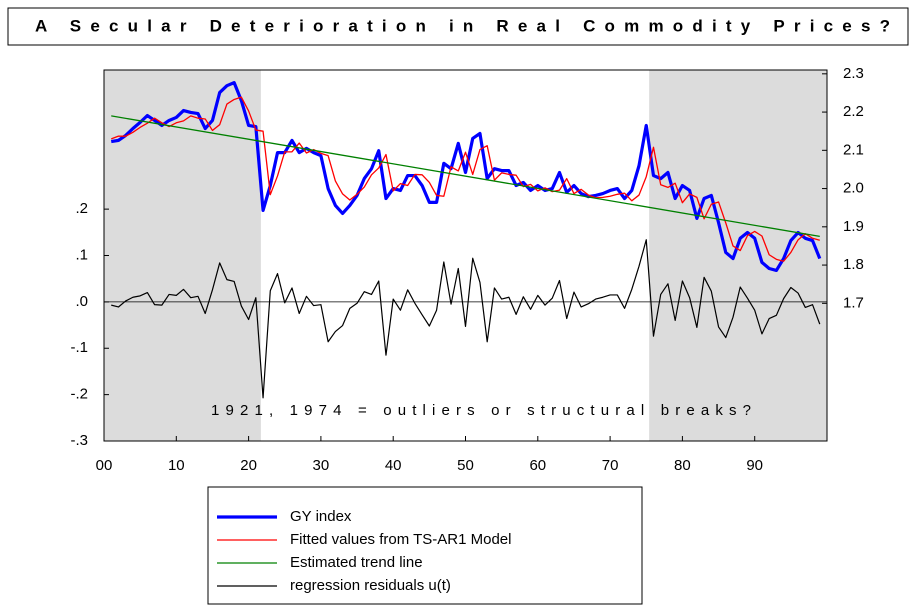 The height and width of the screenshot is (605, 912). Describe the element at coordinates (81, 208) in the screenshot. I see `y-tick-label: .2` at that location.